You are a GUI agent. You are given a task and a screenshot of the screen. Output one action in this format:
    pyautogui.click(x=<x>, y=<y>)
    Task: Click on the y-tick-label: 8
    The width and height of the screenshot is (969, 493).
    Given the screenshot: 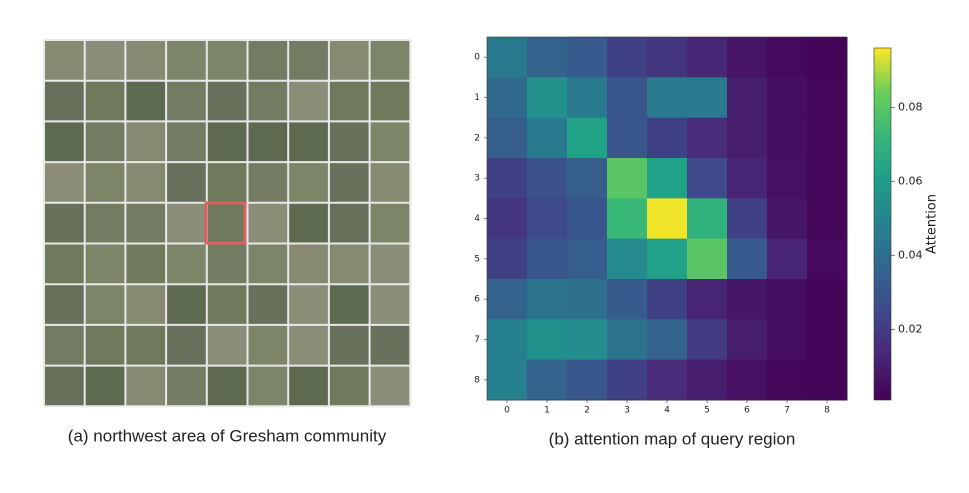 What is the action you would take?
    pyautogui.click(x=477, y=380)
    